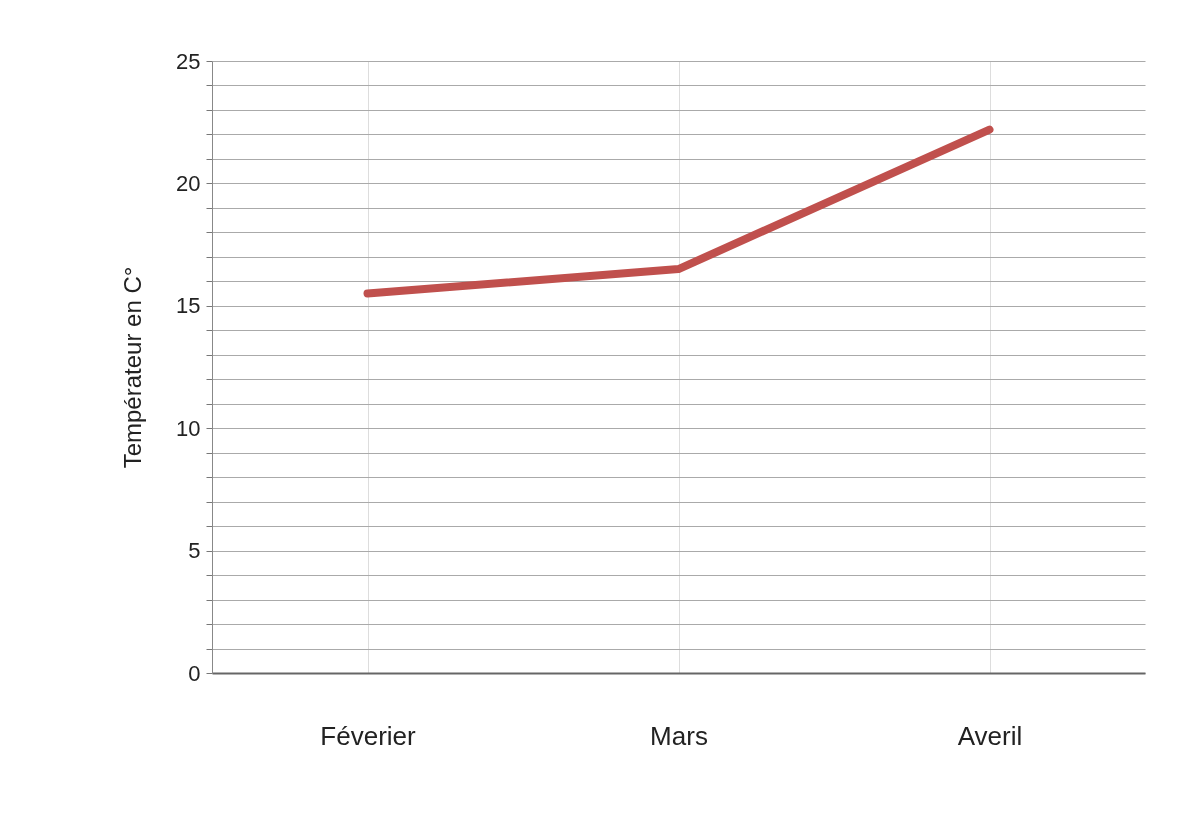  What do you see at coordinates (133, 367) in the screenshot?
I see `y-axis-title: Températeur en C°` at bounding box center [133, 367].